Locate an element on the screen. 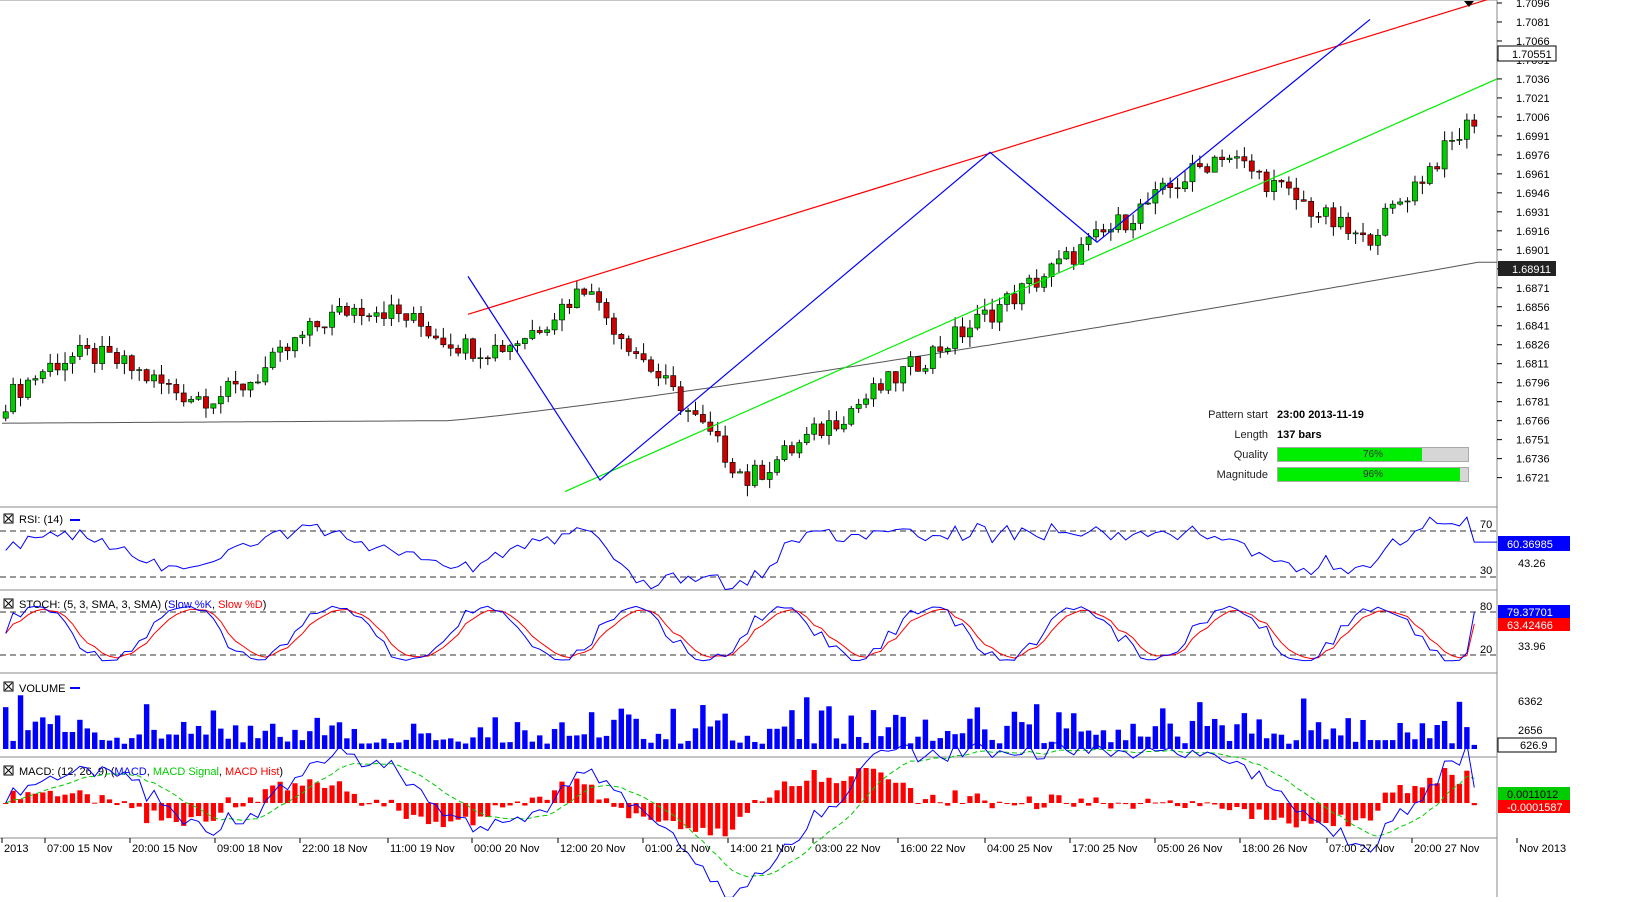 The width and height of the screenshot is (1651, 902). price-tick-label: 1.7021 is located at coordinates (1533, 99).